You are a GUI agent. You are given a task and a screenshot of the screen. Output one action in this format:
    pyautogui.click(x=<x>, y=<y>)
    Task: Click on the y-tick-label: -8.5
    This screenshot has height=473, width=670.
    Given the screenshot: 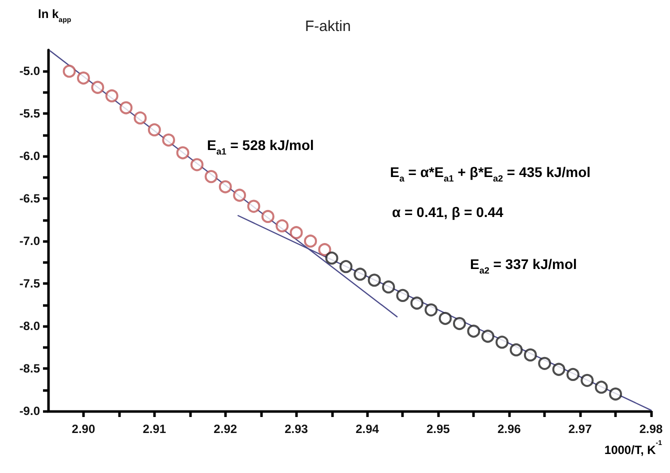 What is the action you would take?
    pyautogui.click(x=29, y=369)
    